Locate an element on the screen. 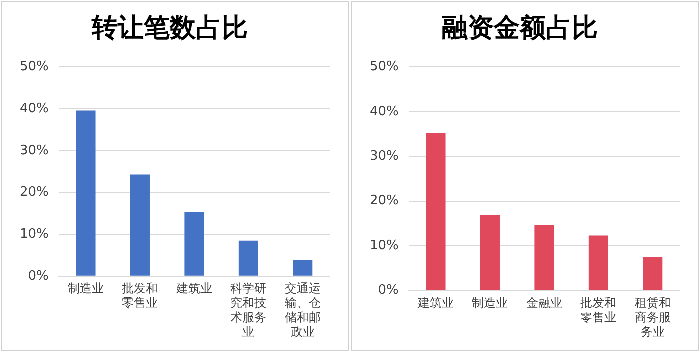 The image size is (700, 352). x-tick-label: 金融业 is located at coordinates (544, 303).